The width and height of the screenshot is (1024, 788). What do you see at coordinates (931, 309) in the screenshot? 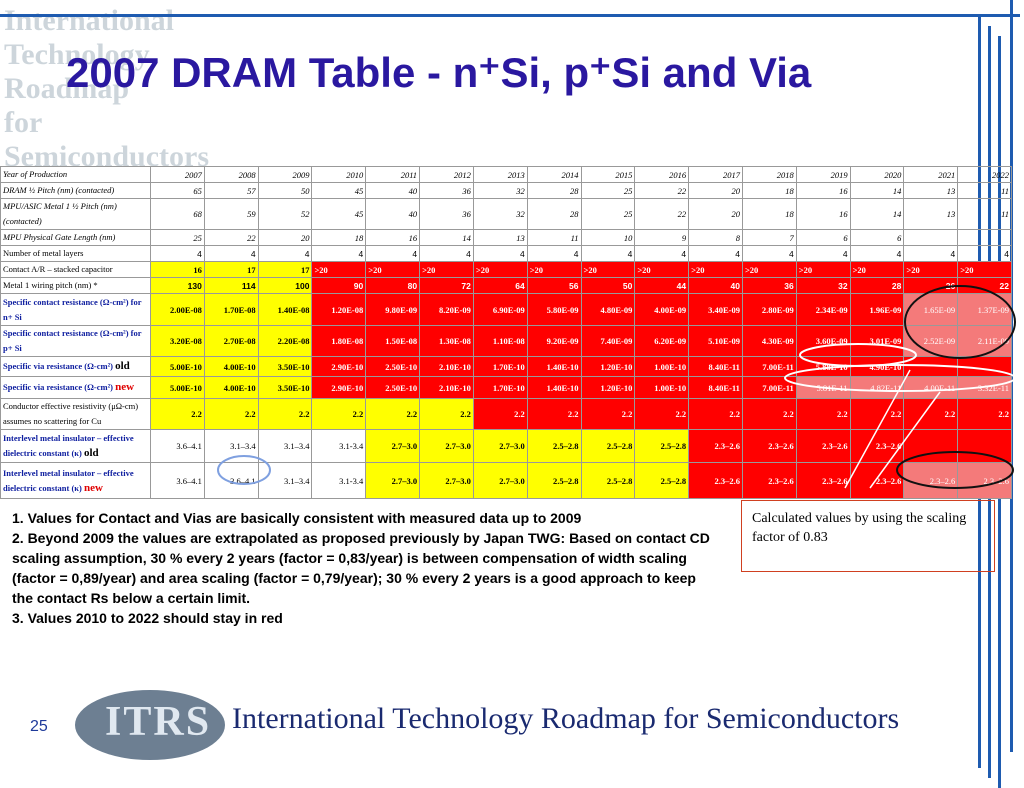
I see `table-cell: 1.65E-09` at bounding box center [931, 309].